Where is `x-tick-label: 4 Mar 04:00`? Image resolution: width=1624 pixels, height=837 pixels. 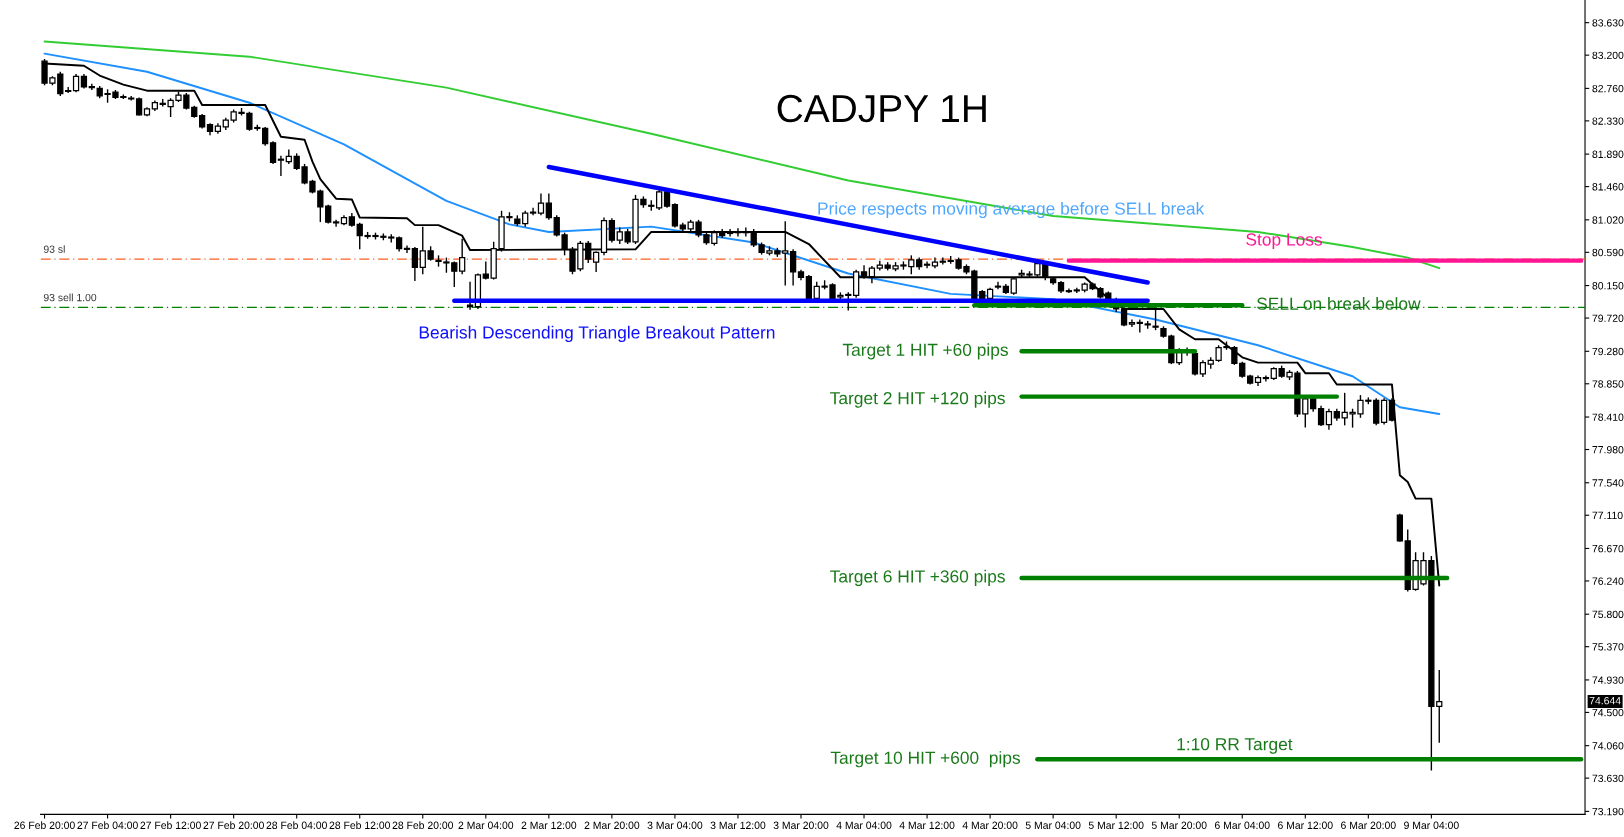
x-tick-label: 4 Mar 04:00 is located at coordinates (864, 825).